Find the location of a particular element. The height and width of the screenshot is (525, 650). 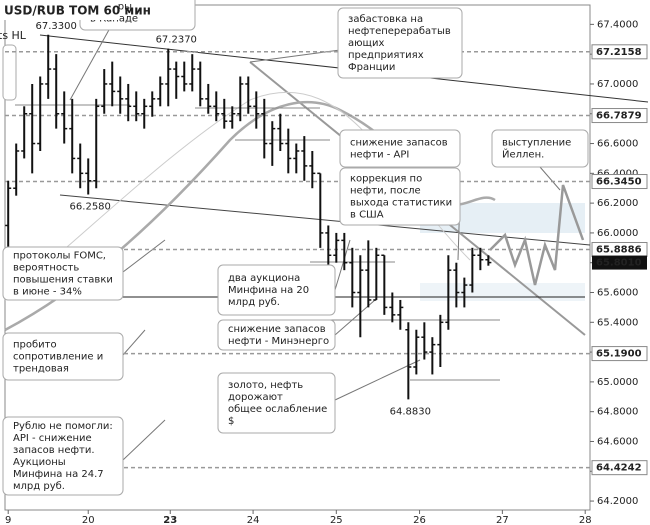

y-tick-label: 66.6000 is located at coordinates (617, 144).